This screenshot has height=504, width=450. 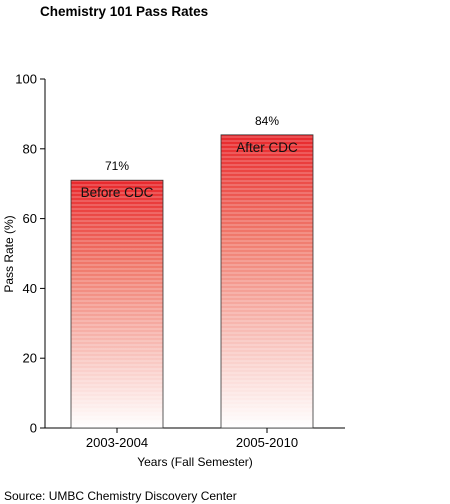 I want to click on y-ticks: 0 20 40 60 80 100, so click(x=30, y=254).